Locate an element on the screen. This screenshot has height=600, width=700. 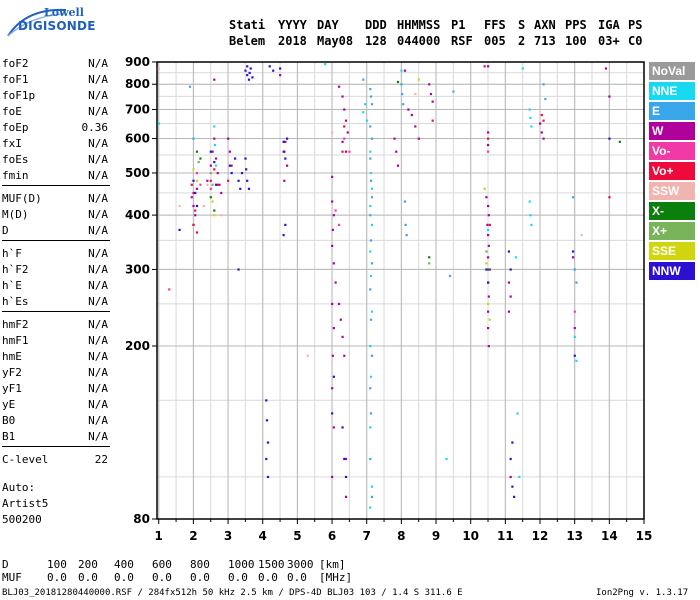
header-field-label-5: P1 is located at coordinates (458, 25).